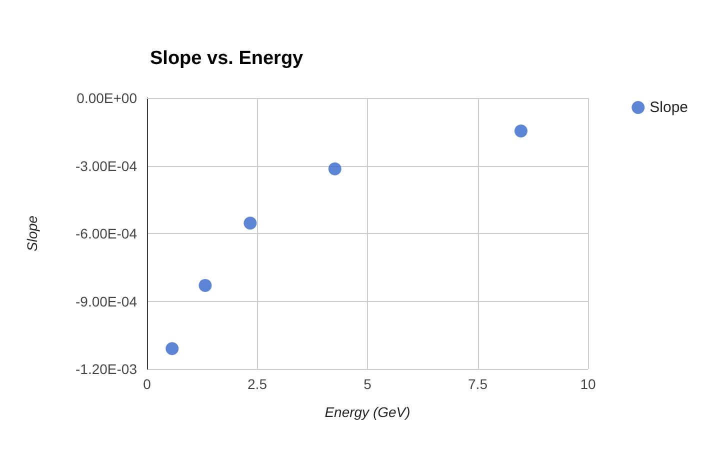  What do you see at coordinates (107, 166) in the screenshot?
I see `y-tick-label: -3.00E-04` at bounding box center [107, 166].